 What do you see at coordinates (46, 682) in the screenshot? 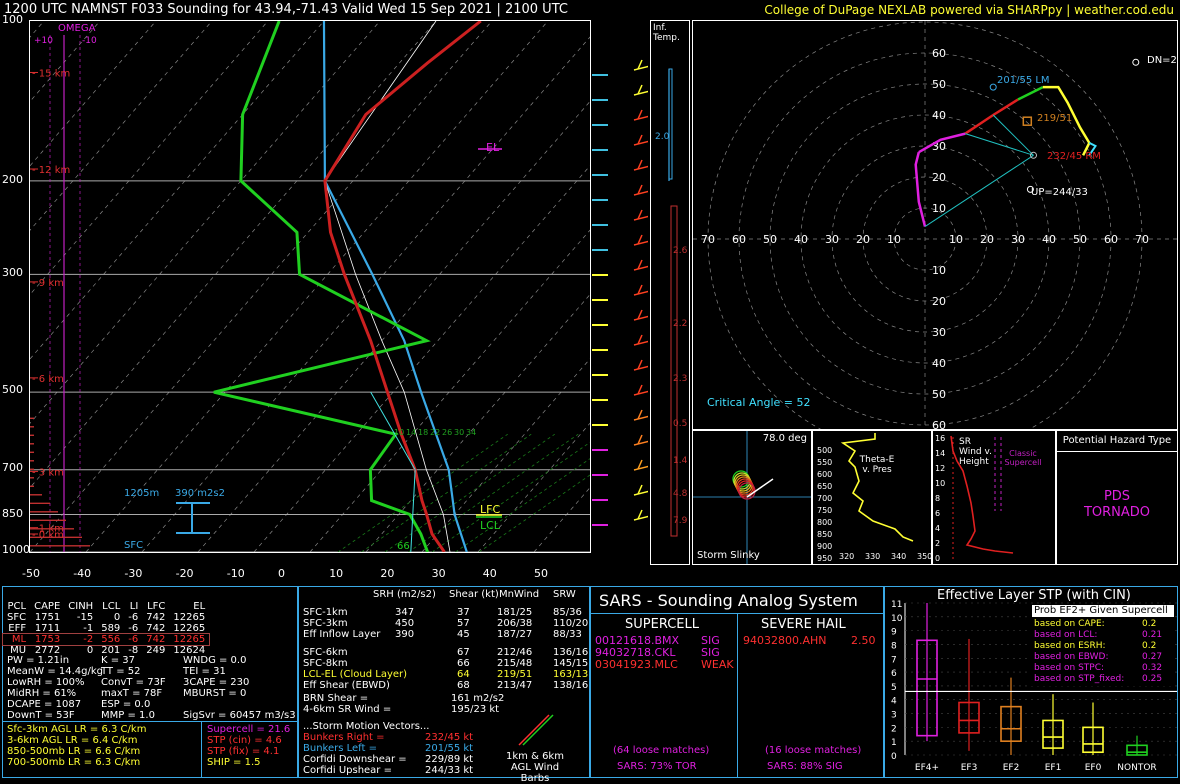
I see `index-value: LowRH = 100%` at bounding box center [46, 682].